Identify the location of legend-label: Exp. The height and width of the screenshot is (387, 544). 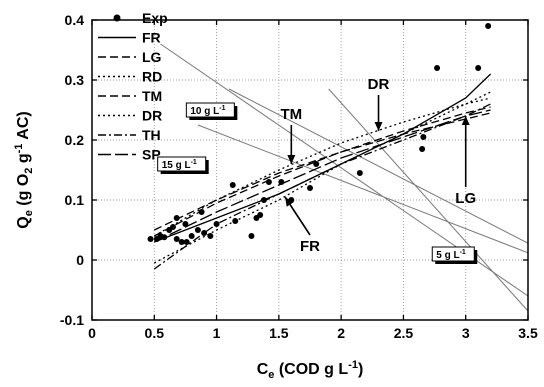
(155, 18).